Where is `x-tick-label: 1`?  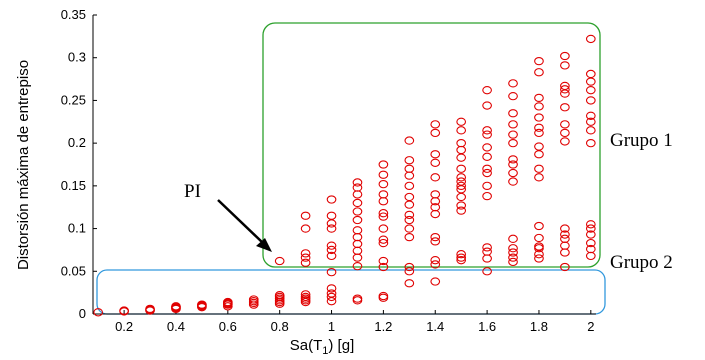
x-tick-label: 1 is located at coordinates (331, 326).